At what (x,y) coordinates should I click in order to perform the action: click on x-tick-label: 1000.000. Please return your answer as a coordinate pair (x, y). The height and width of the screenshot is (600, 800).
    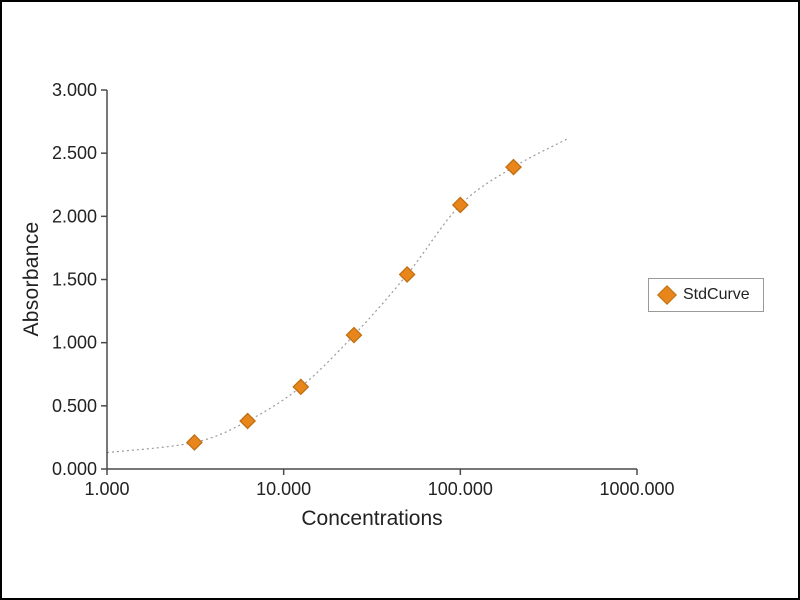
    Looking at the image, I should click on (636, 489).